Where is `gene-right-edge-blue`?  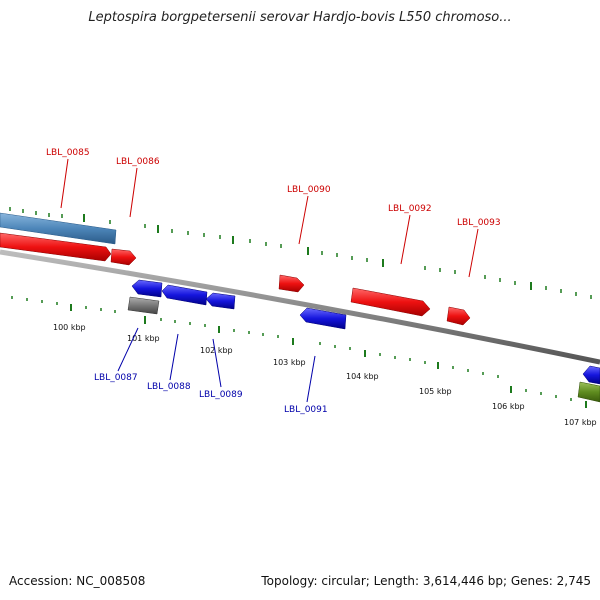
gene-right-edge-blue is located at coordinates (591, 375).